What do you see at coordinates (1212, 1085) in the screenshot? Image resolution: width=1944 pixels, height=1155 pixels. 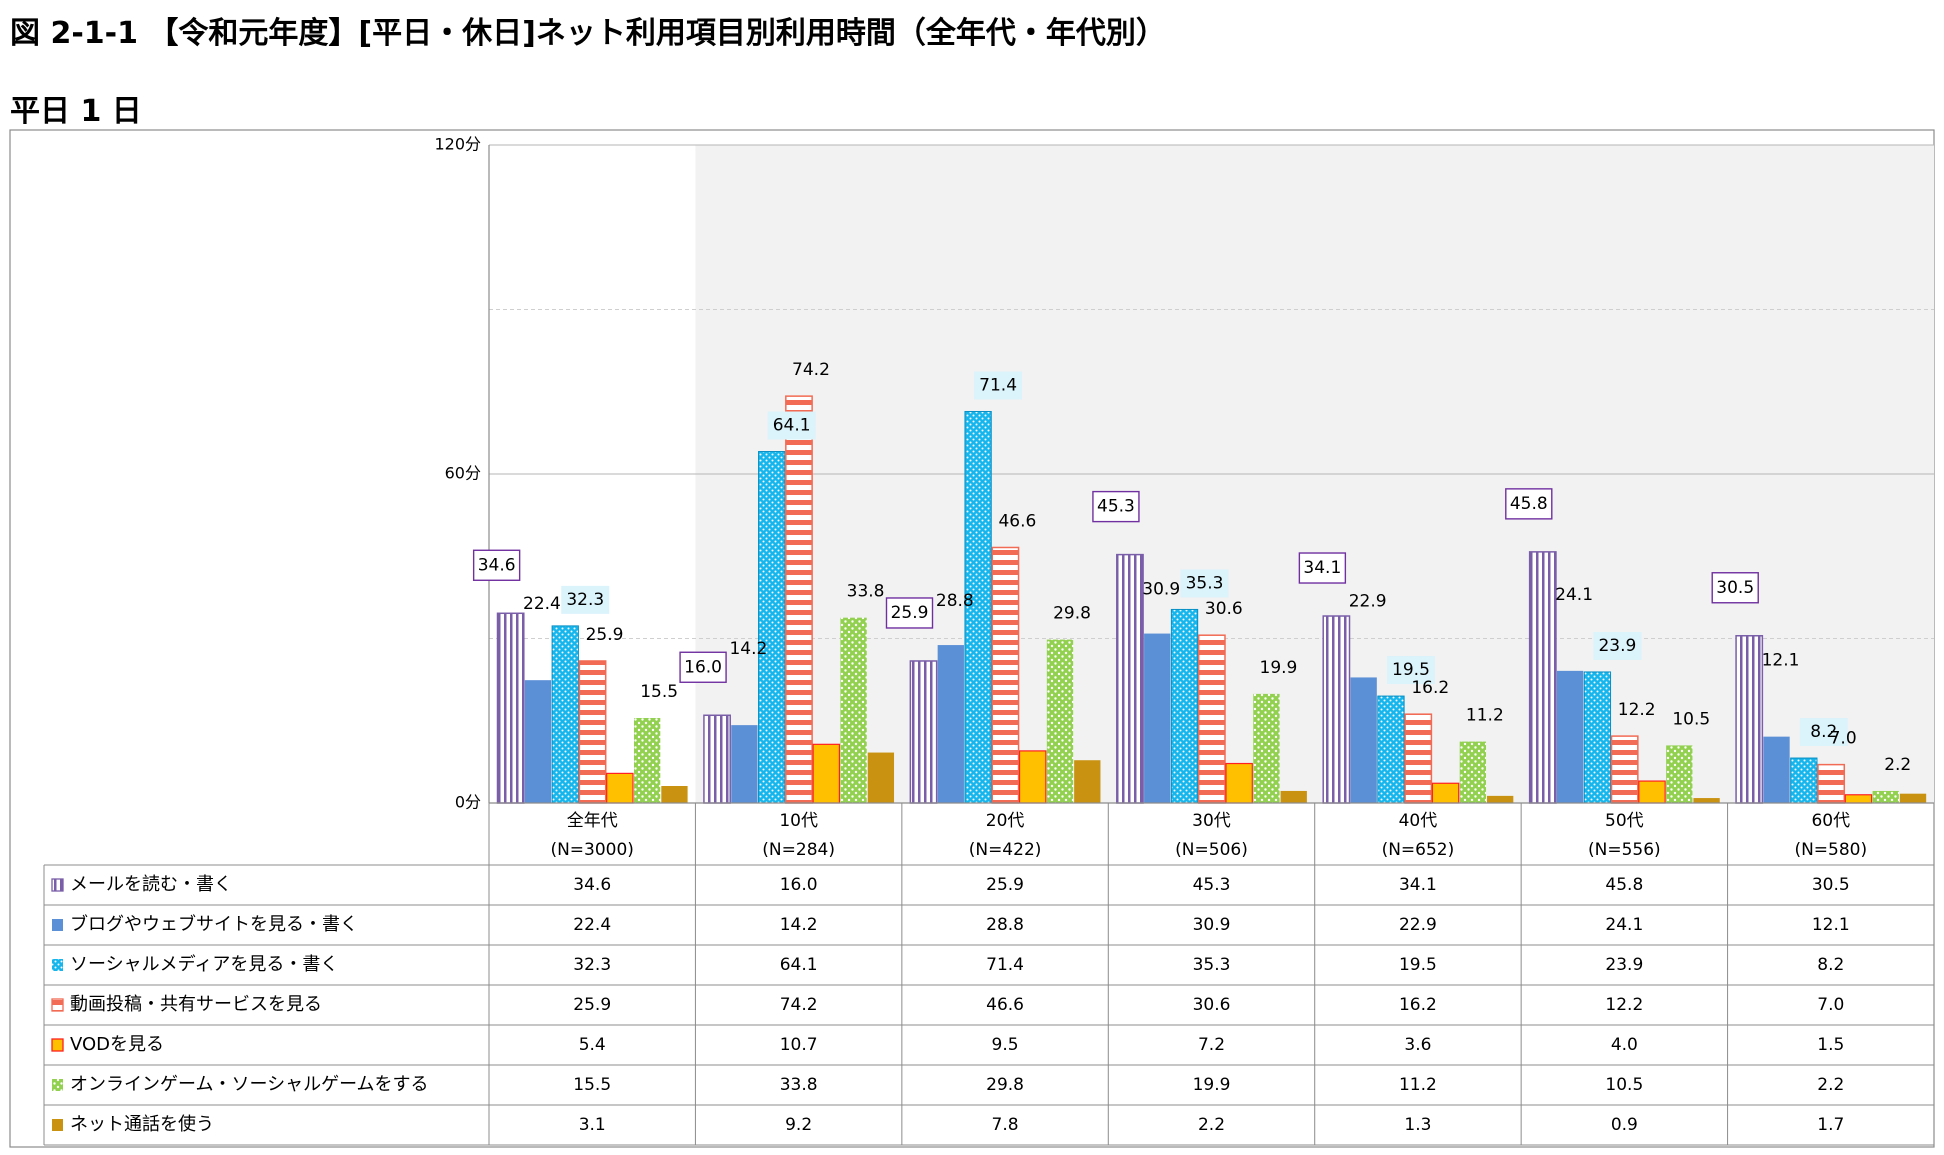 I see `table-cell: 19.9` at bounding box center [1212, 1085].